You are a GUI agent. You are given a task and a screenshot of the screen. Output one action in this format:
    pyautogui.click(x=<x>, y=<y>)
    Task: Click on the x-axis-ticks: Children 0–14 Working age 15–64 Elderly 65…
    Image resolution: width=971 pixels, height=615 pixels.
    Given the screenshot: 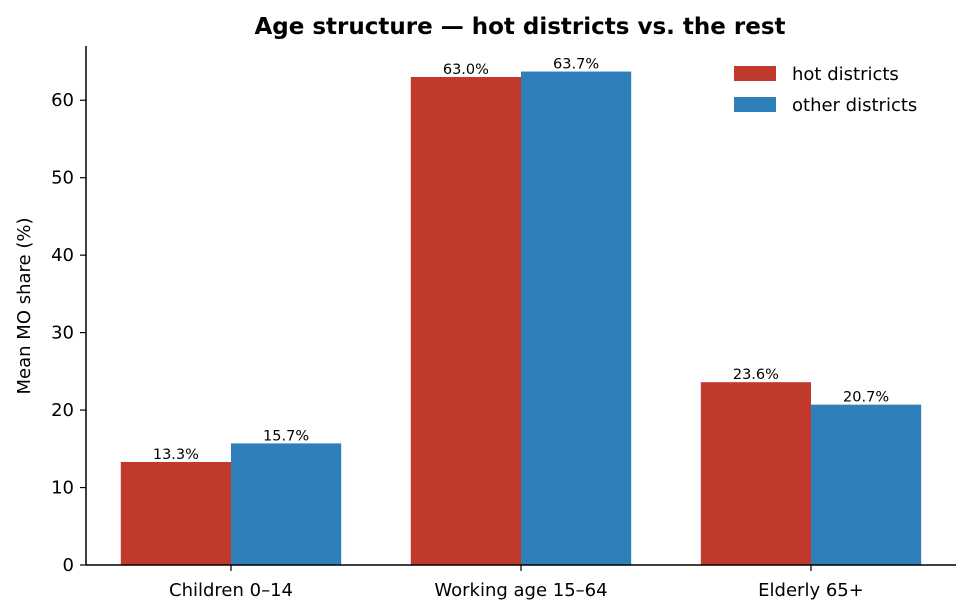 What is the action you would take?
    pyautogui.click(x=516, y=583)
    